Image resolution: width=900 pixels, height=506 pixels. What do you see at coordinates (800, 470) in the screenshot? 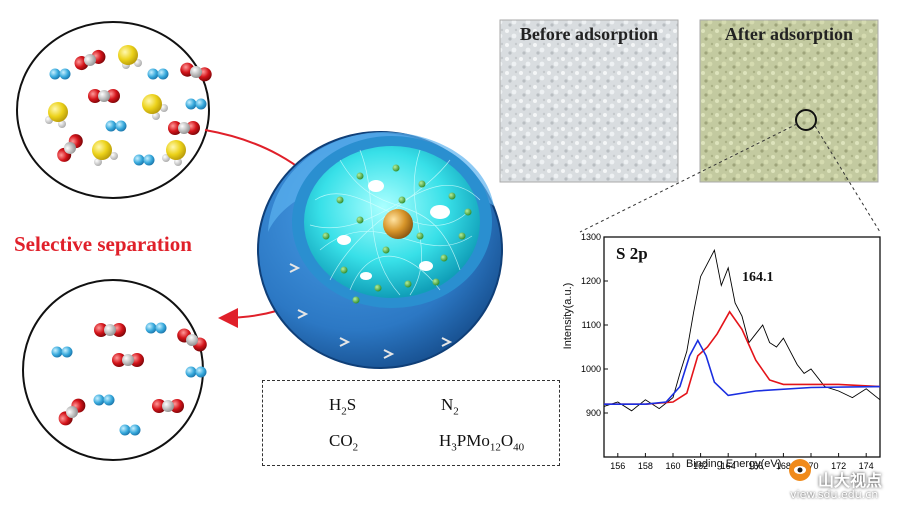
I see `watermark-logo-icon` at bounding box center [800, 470].